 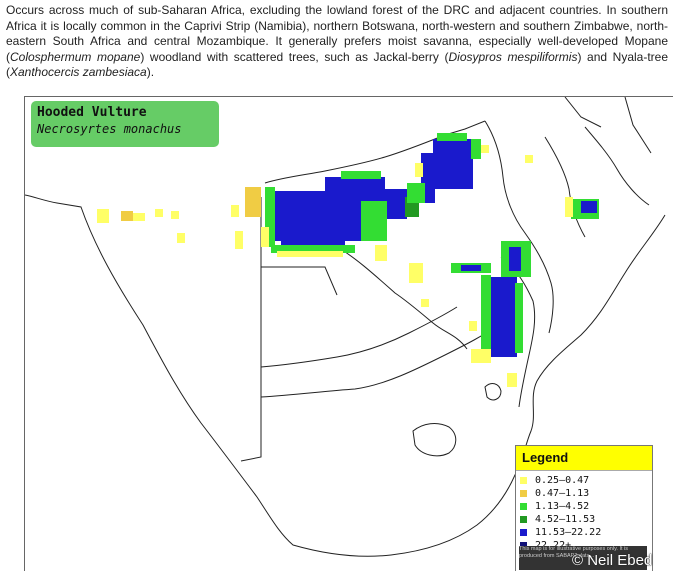 I want to click on legend-item: 11.53–22.22, so click(x=586, y=532).